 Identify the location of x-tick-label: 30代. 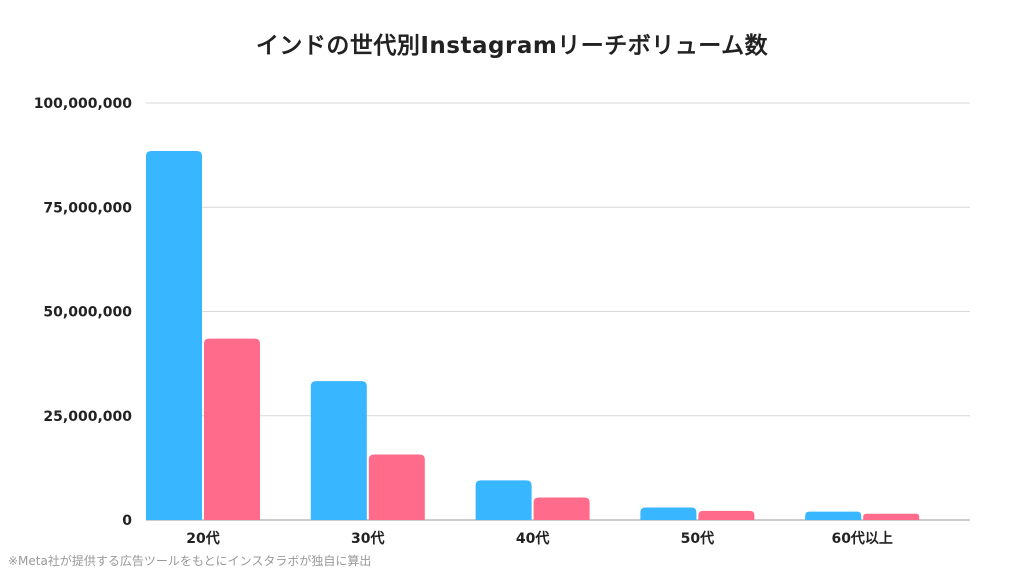
(367, 538).